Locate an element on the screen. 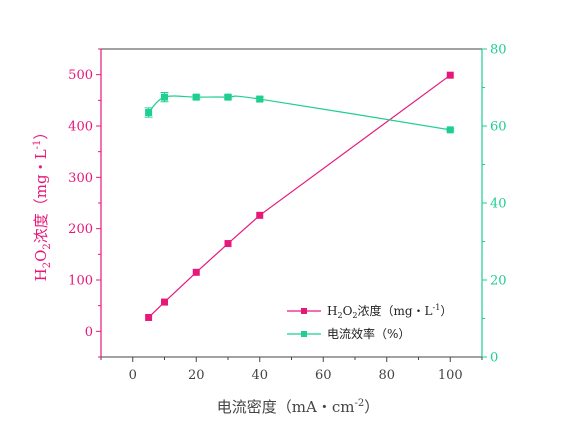 The width and height of the screenshot is (564, 431). legend-swatch-h2o2-marker is located at coordinates (304, 311).